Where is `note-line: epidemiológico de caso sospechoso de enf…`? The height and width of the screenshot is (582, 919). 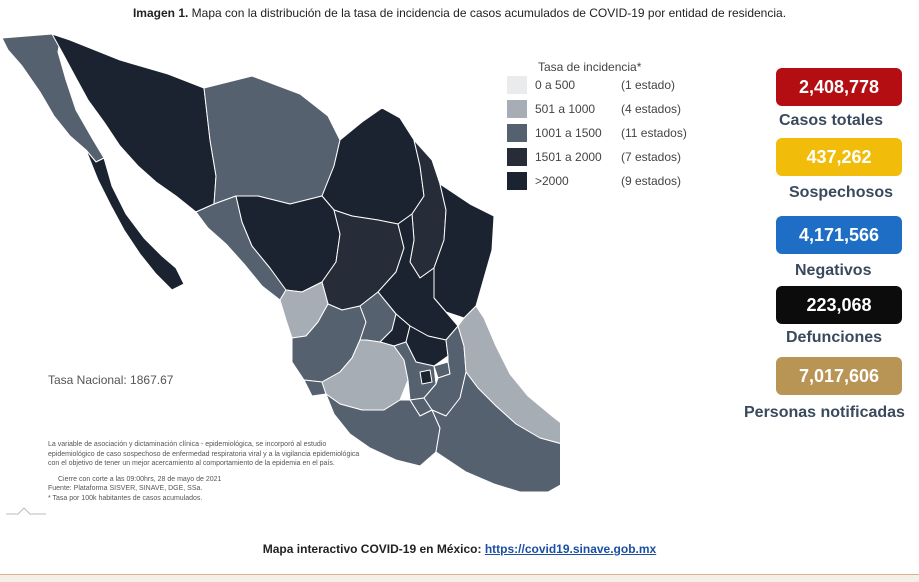
note-line: epidemiológico de caso sospechoso de enf… is located at coordinates (204, 454).